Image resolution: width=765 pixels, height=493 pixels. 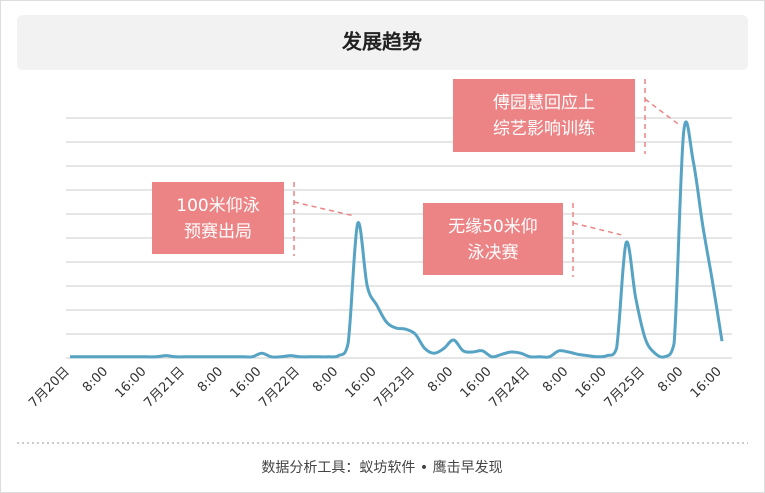 I want to click on annotation-text: 傅园慧回应上, so click(x=544, y=103).